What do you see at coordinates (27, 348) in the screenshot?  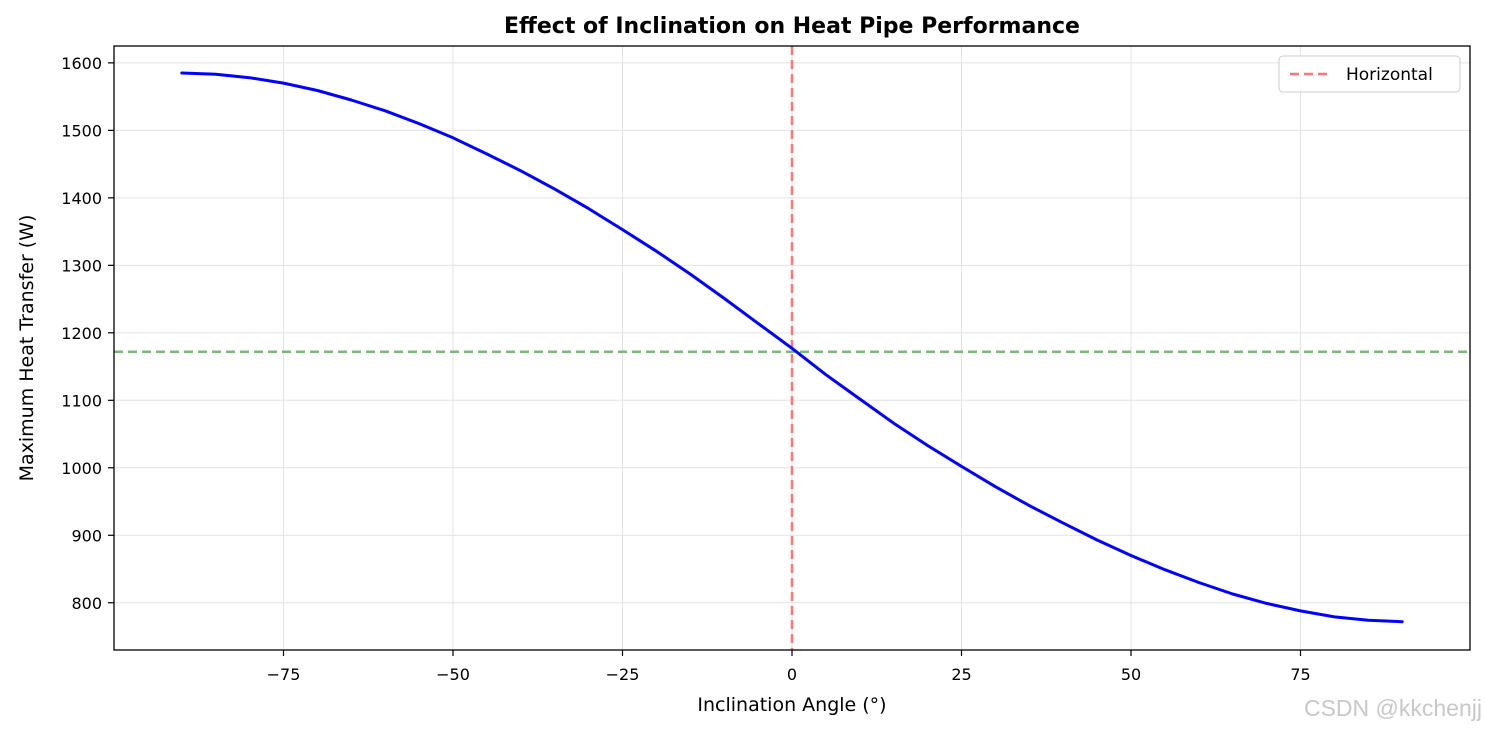 I see `y-axis-label: Maximum Heat Transfer (W)` at bounding box center [27, 348].